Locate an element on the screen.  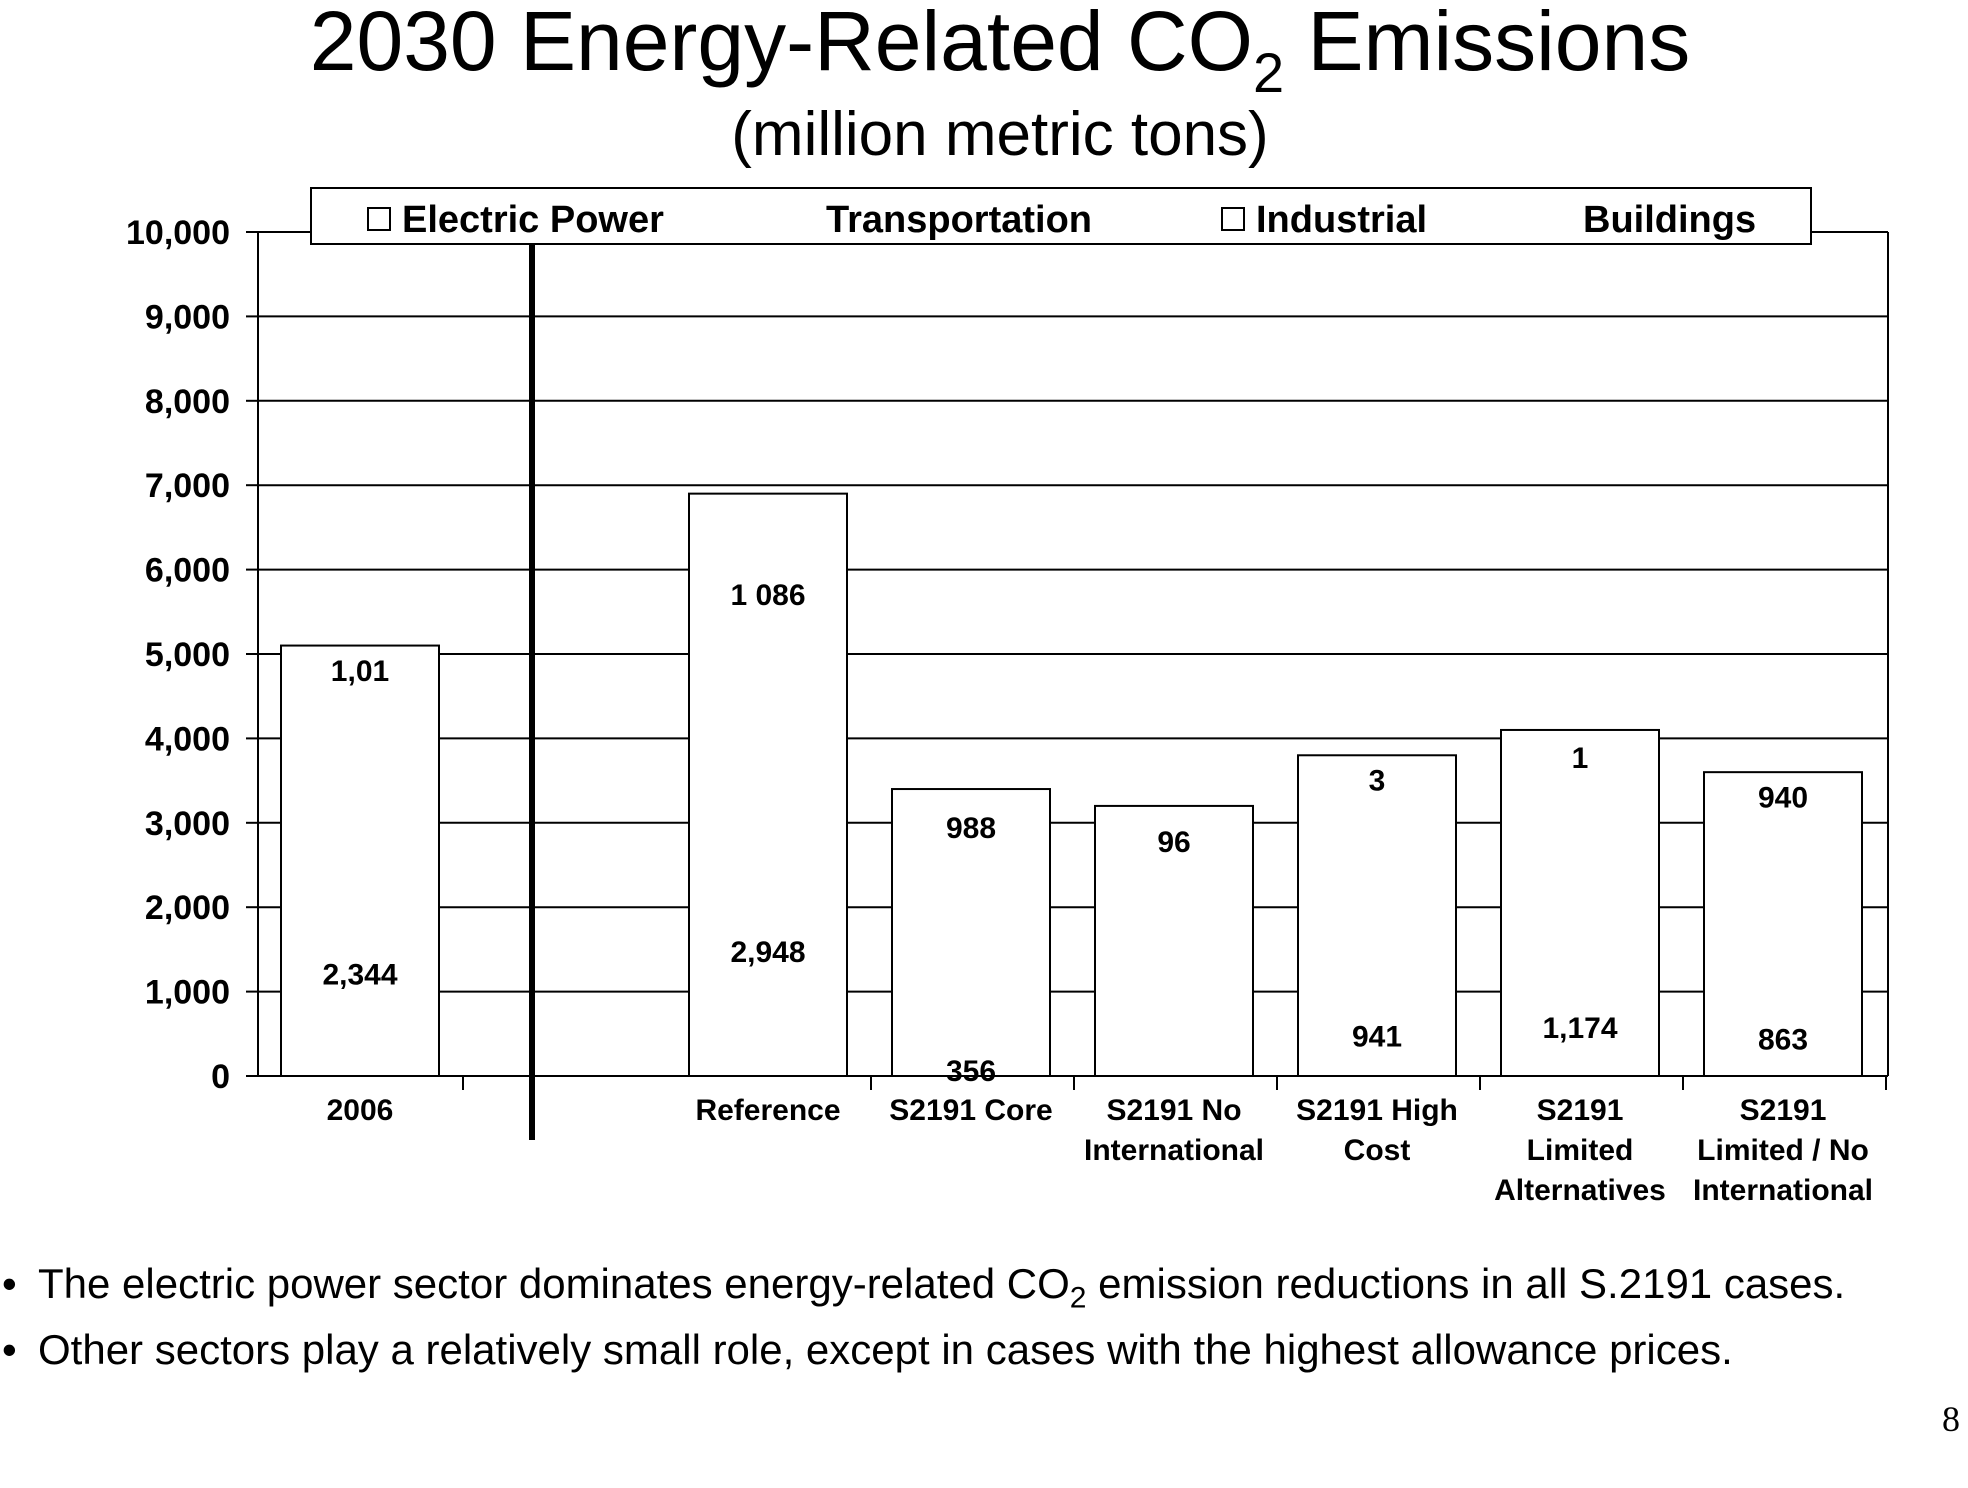
category-label: Limited / No is located at coordinates (1783, 1150).